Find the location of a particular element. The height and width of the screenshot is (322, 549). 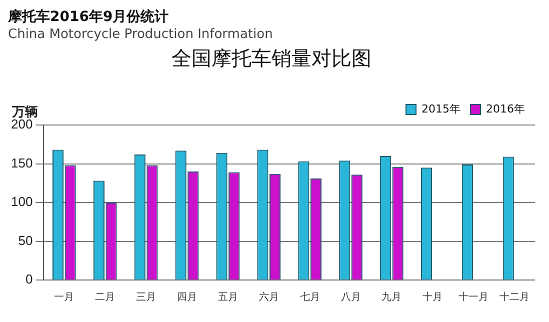

y-tick-label: 50 is located at coordinates (25, 240).